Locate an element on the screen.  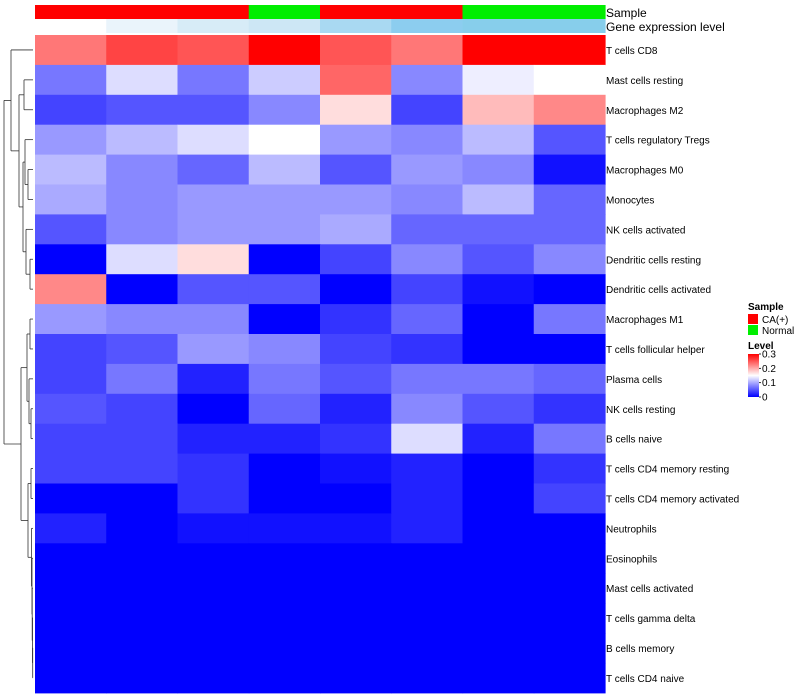
row-label: NK cells activated is located at coordinates (645, 230).